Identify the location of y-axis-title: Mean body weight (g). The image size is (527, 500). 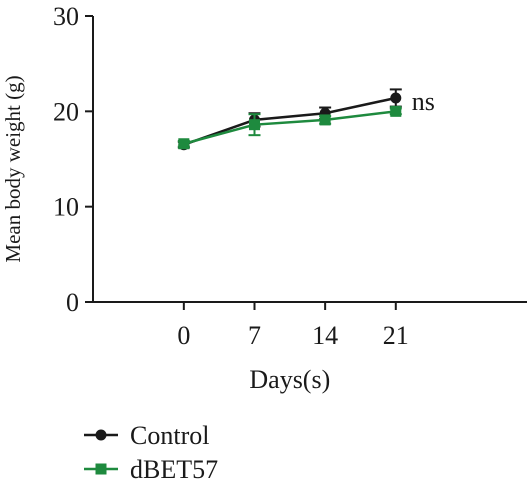
(13, 168).